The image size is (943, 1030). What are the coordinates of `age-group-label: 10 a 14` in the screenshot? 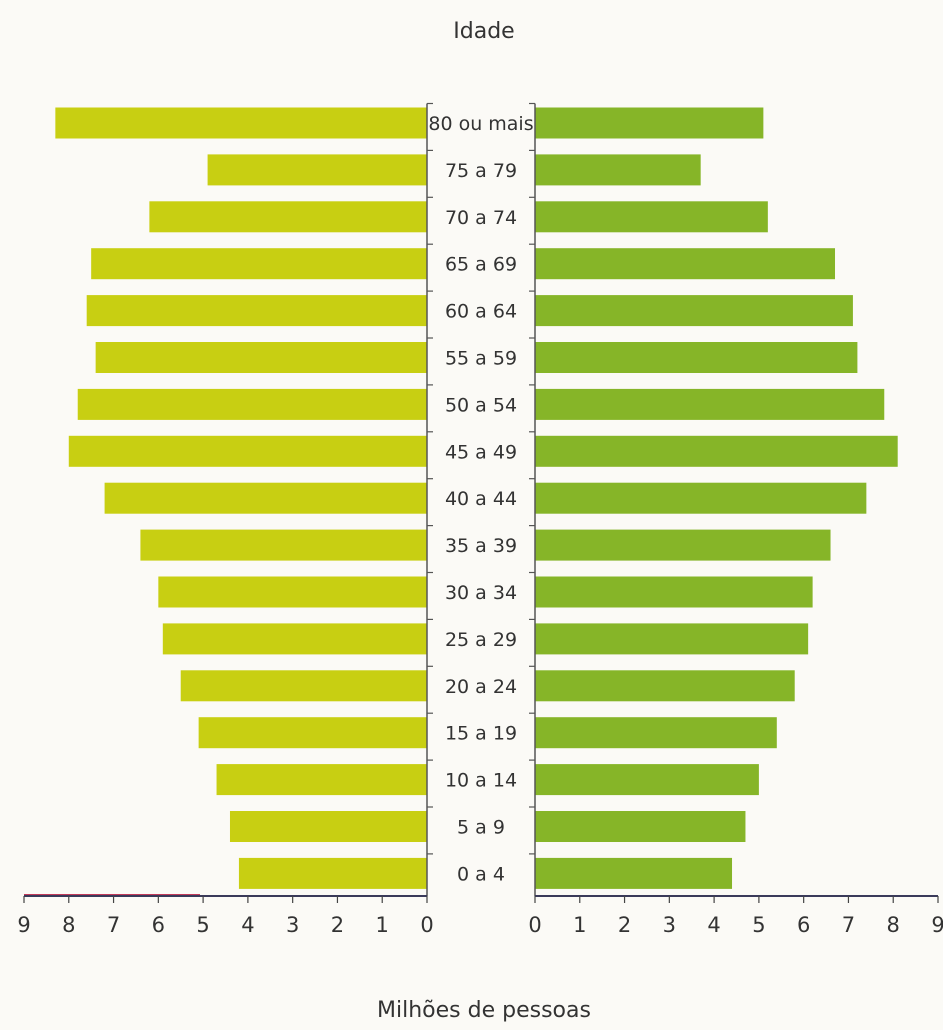 It's located at (481, 781).